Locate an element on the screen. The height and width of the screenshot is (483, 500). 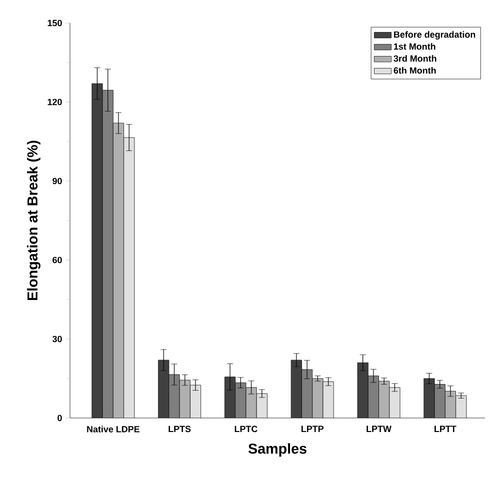
y-tick-label: 0 is located at coordinates (60, 418).